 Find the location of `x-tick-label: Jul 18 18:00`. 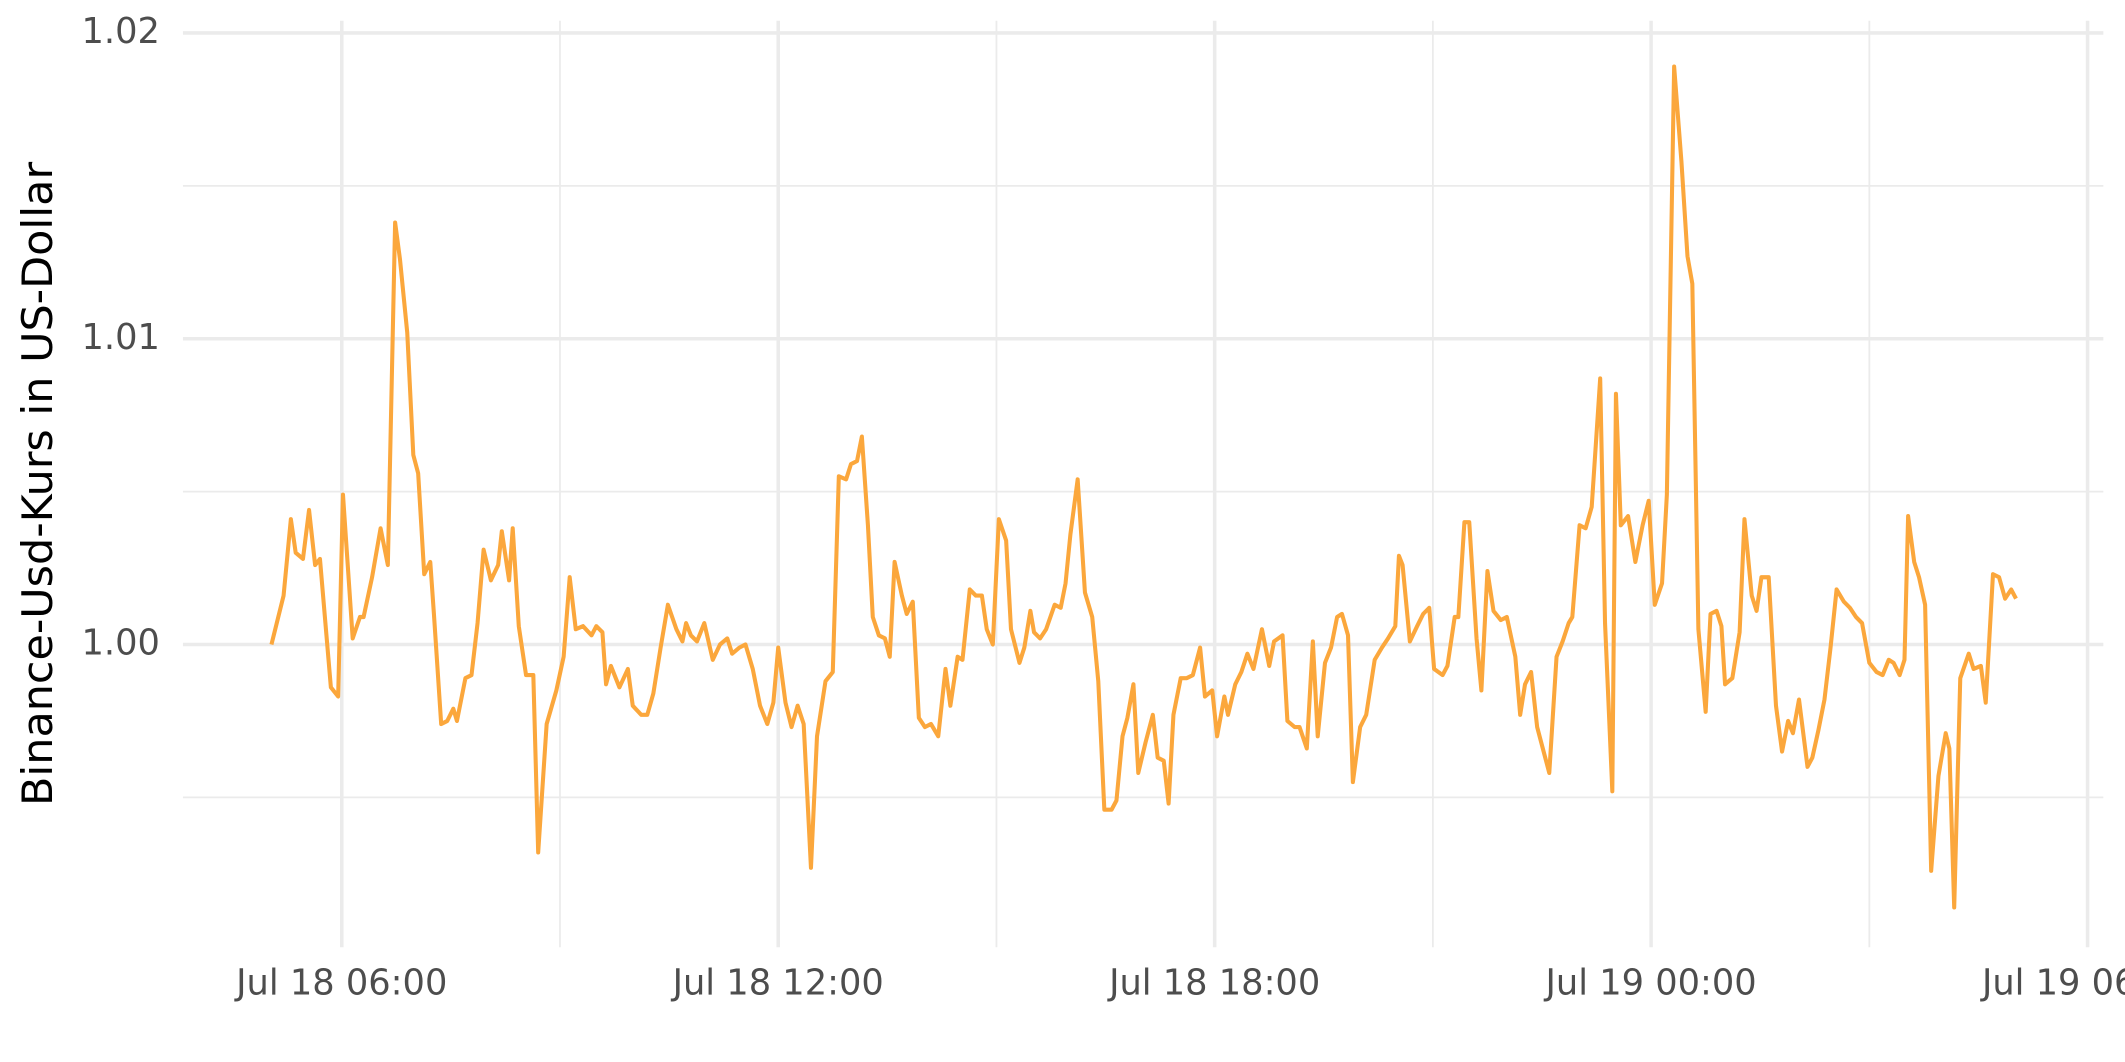

x-tick-label: Jul 18 18:00 is located at coordinates (1213, 982).